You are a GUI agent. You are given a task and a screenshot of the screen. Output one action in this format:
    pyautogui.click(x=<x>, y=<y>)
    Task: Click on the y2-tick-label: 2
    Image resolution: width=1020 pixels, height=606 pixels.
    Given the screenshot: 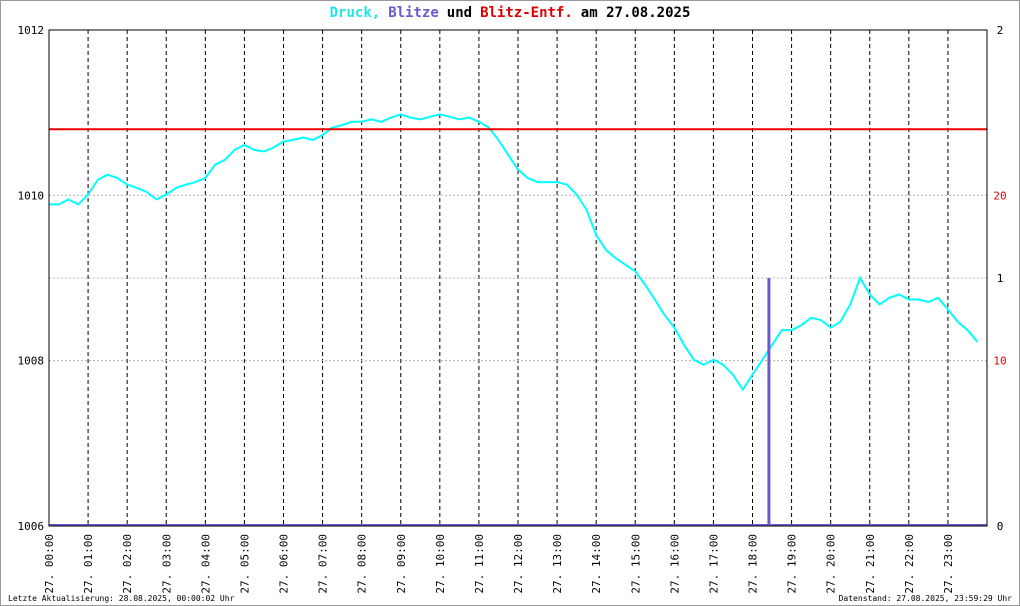 What is the action you would take?
    pyautogui.click(x=1000, y=30)
    